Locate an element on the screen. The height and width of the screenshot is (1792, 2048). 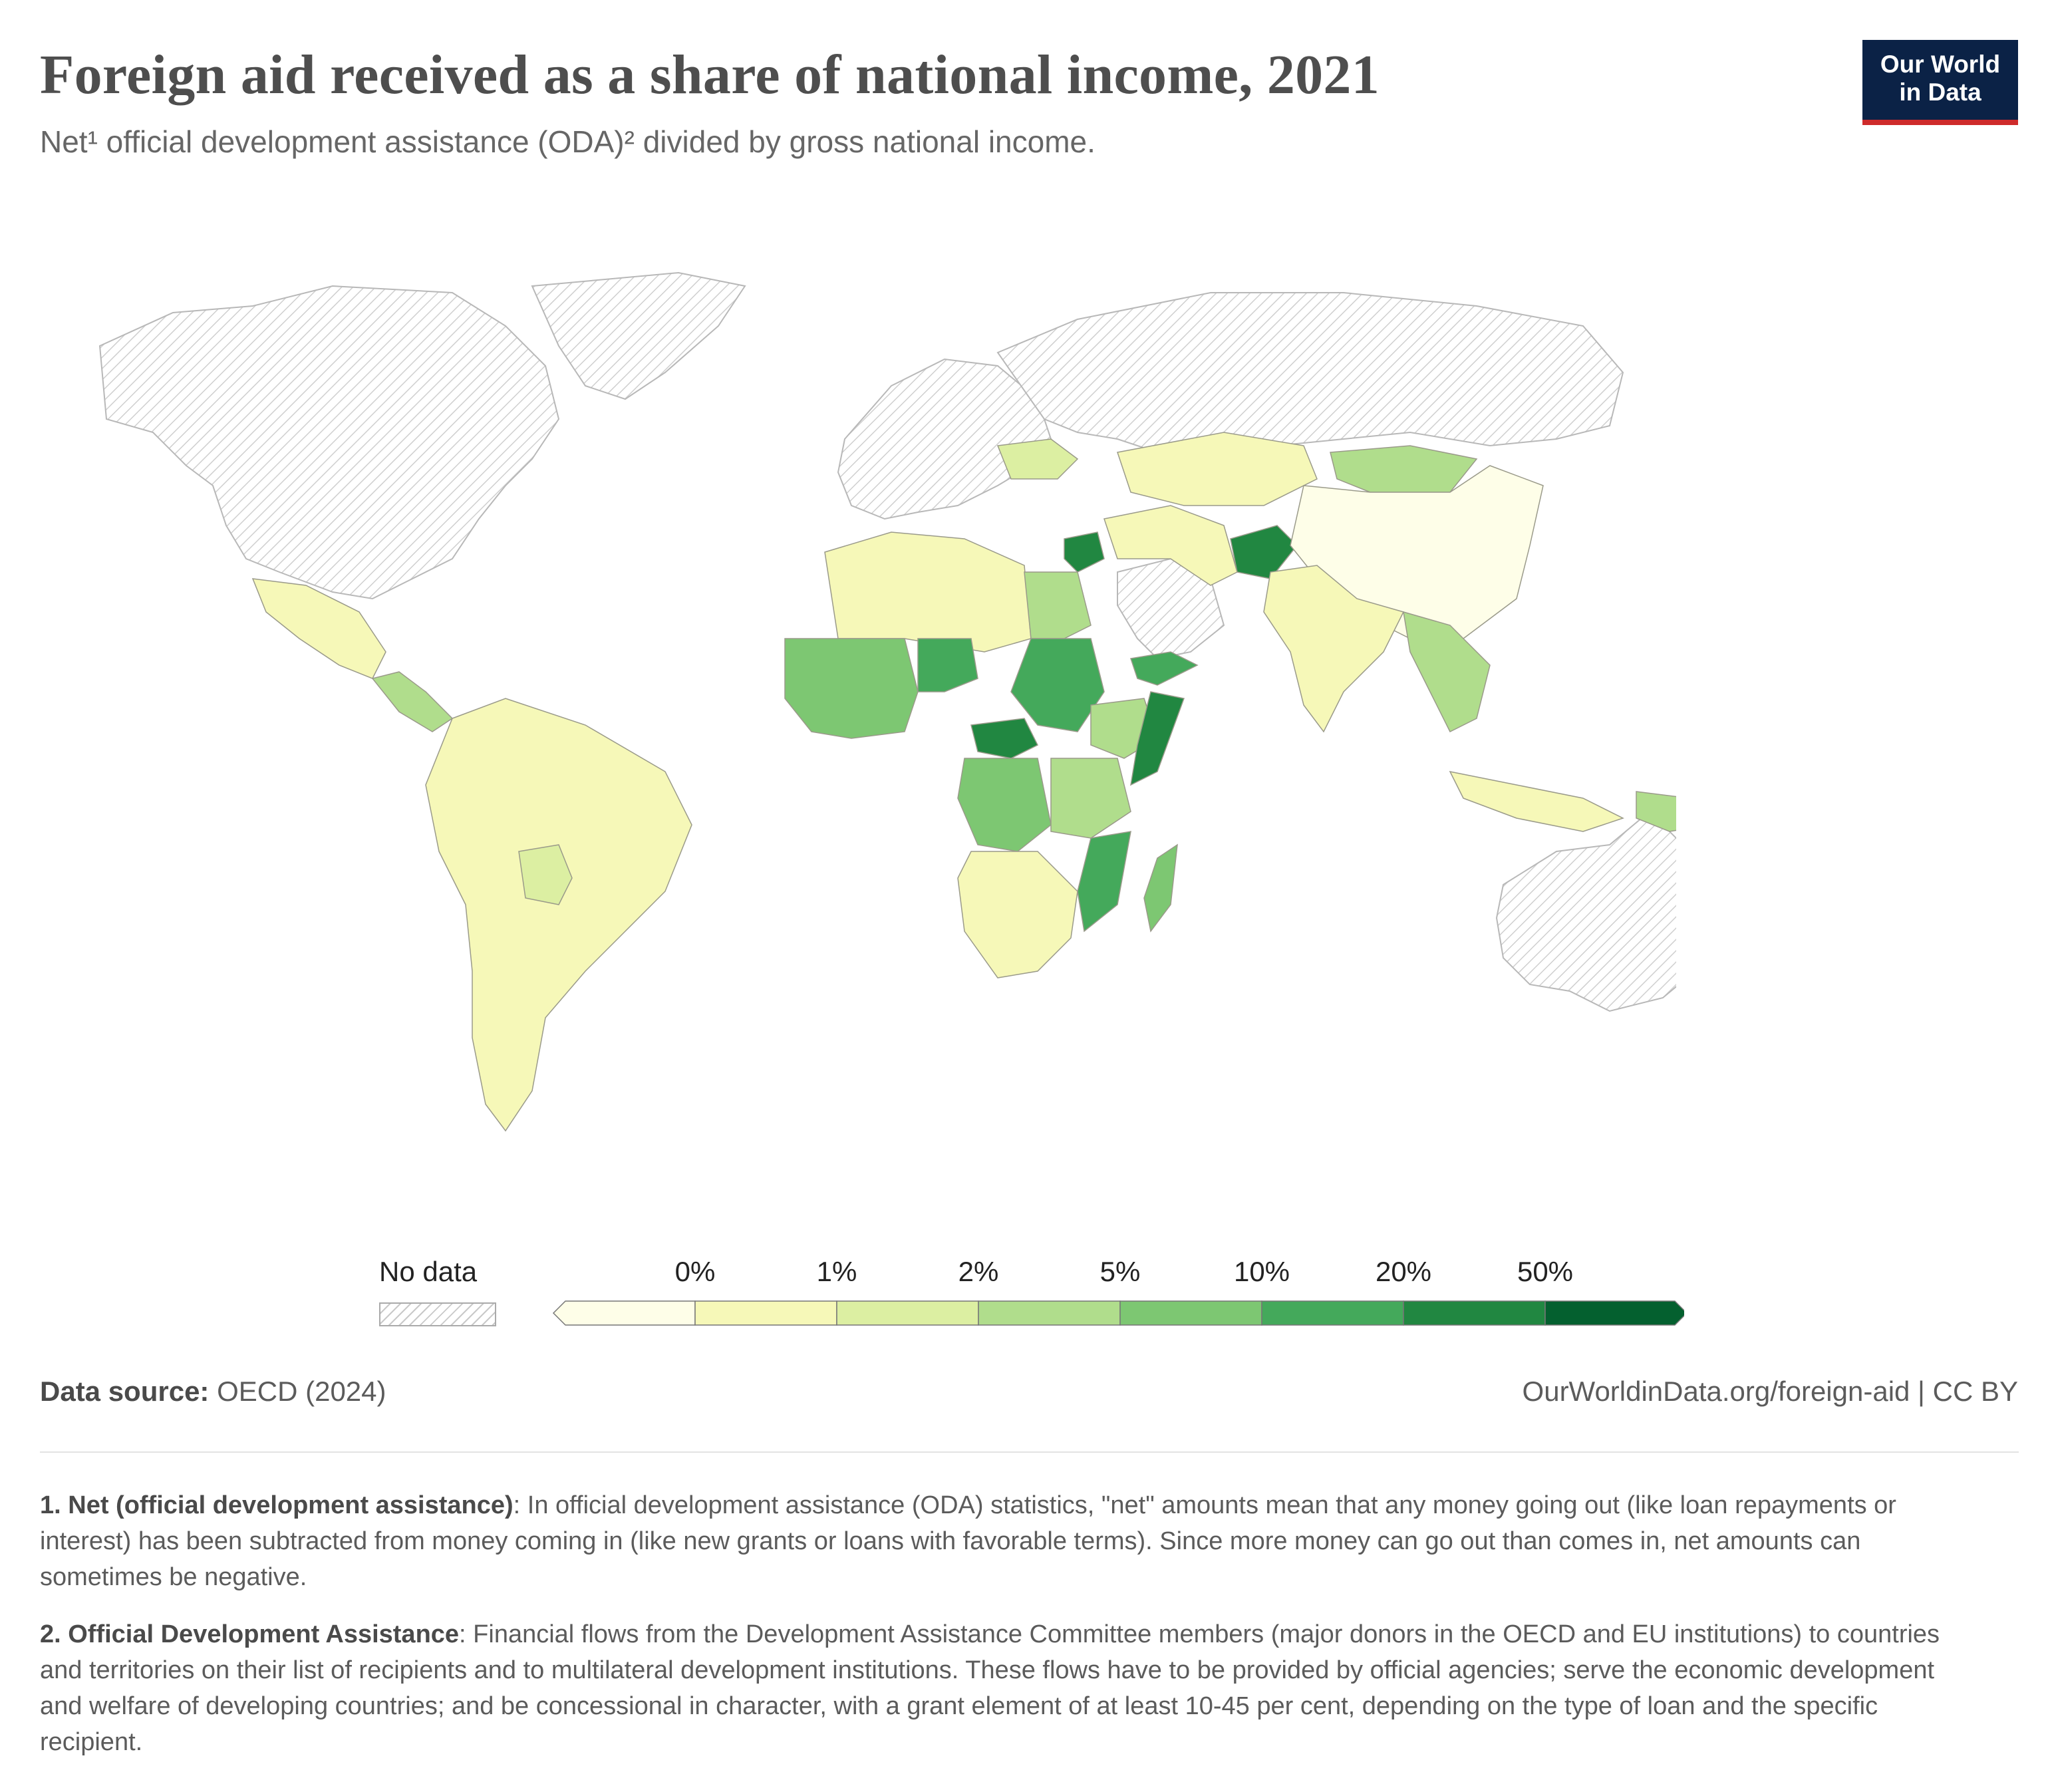
legend-no-data-label: No data is located at coordinates (428, 1271).